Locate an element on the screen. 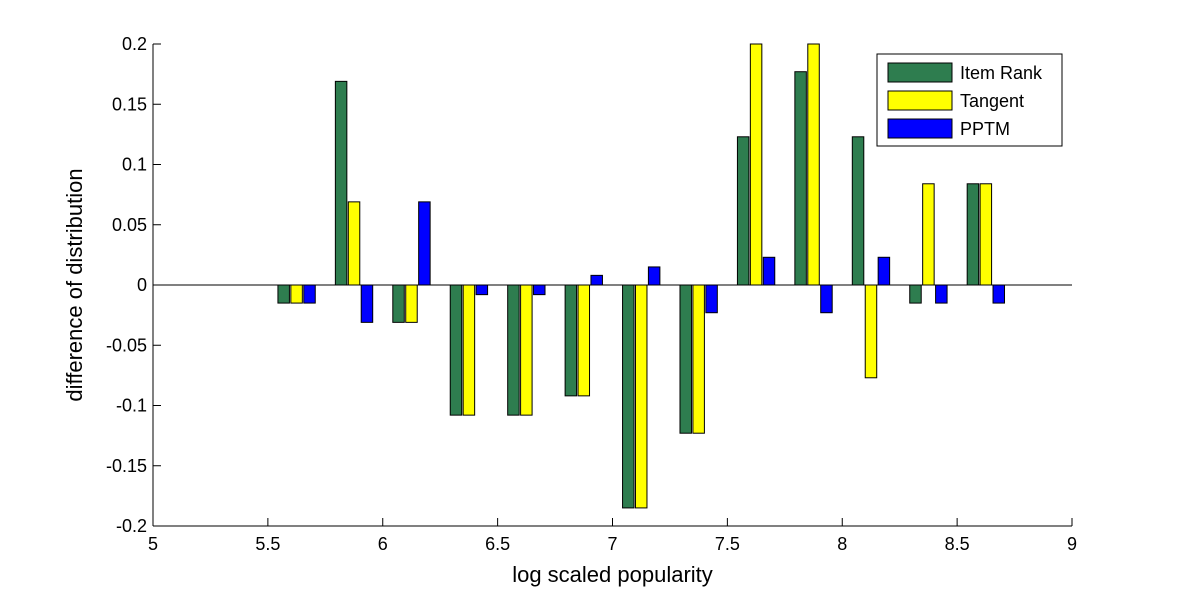  legend-swatch-pptm is located at coordinates (920, 128).